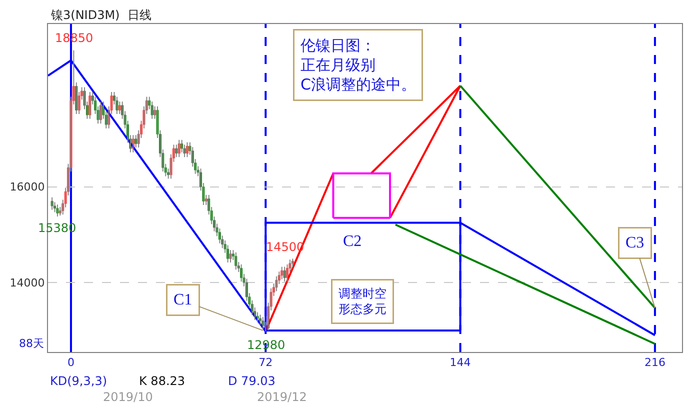 Image resolution: width=693 pixels, height=410 pixels. I want to click on text: D 79.03, so click(252, 381).